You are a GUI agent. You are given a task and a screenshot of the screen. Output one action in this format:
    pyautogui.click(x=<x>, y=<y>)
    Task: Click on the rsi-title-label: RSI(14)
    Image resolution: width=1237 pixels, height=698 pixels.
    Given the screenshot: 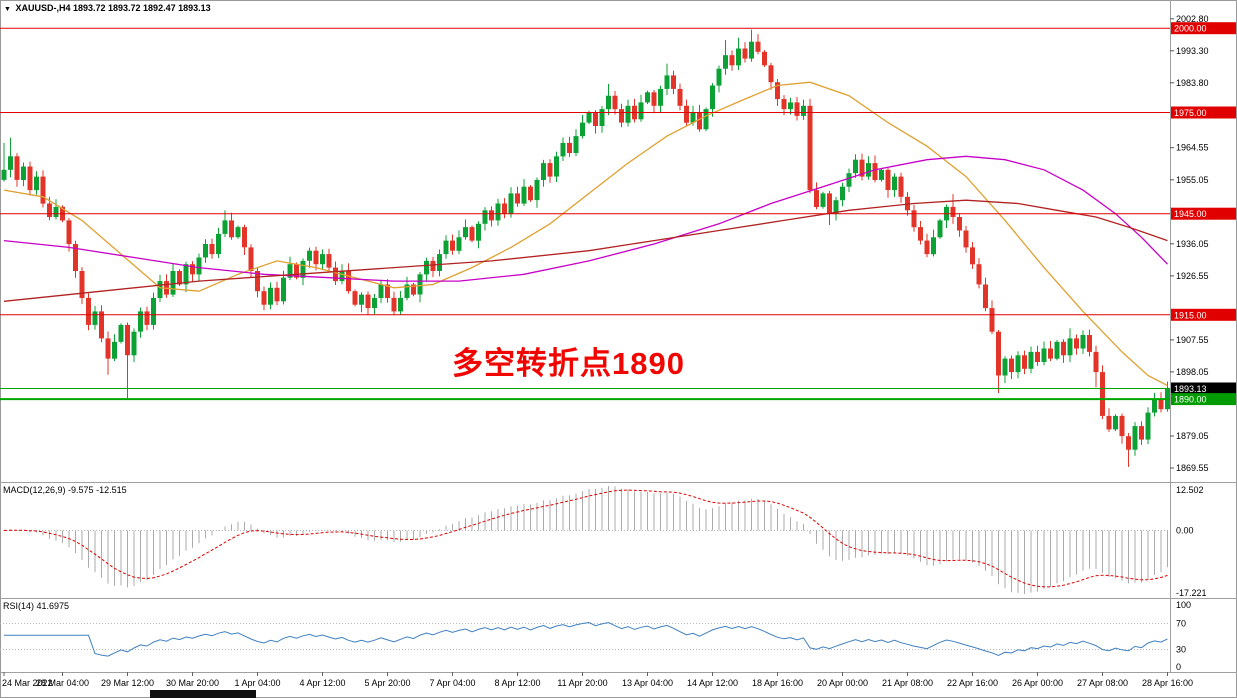 What is the action you would take?
    pyautogui.click(x=19, y=606)
    